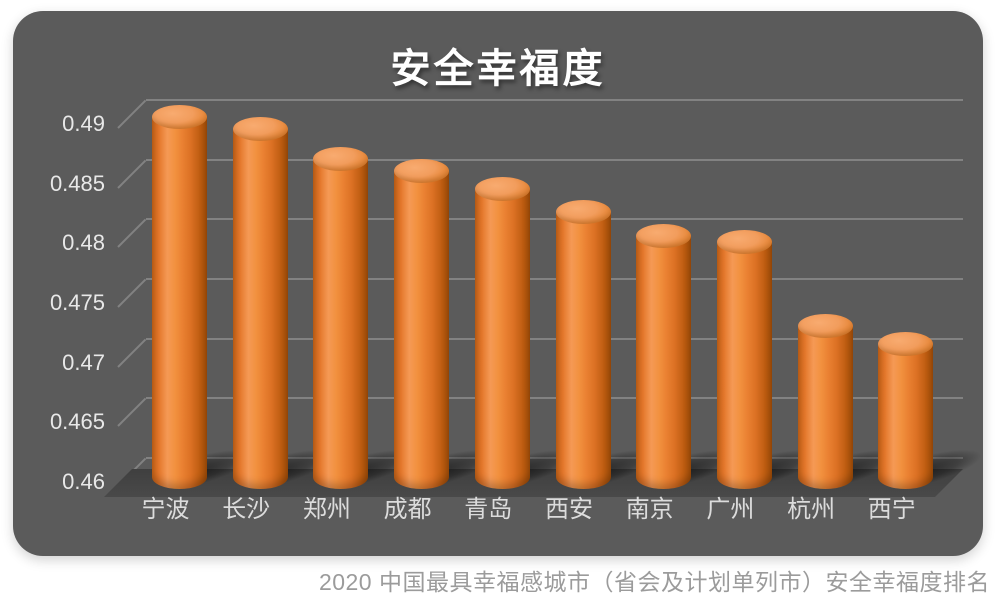 This screenshot has height=608, width=1000. Describe the element at coordinates (83, 362) in the screenshot. I see `y-axis-tick-label: 0.47` at that location.